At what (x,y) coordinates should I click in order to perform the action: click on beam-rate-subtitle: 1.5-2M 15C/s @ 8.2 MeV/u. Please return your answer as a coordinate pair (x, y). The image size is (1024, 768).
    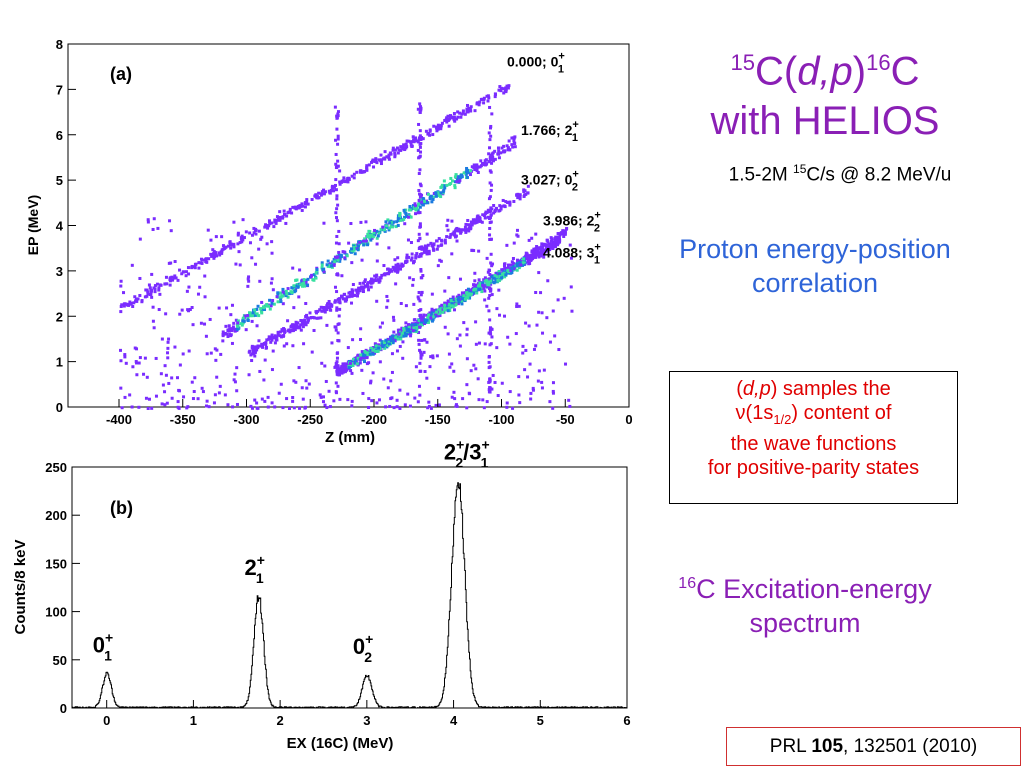
    Looking at the image, I should click on (840, 174).